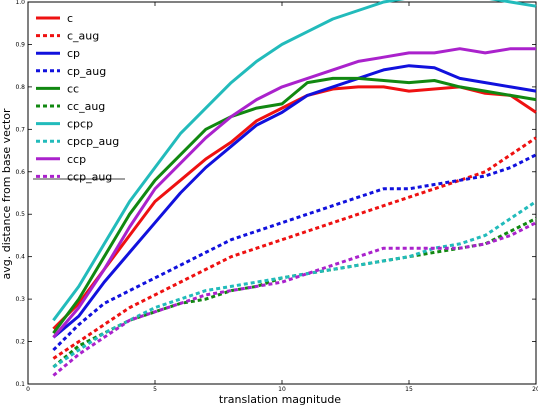 The height and width of the screenshot is (406, 538). I want to click on x-axis-label: translation magnitude, so click(280, 399).